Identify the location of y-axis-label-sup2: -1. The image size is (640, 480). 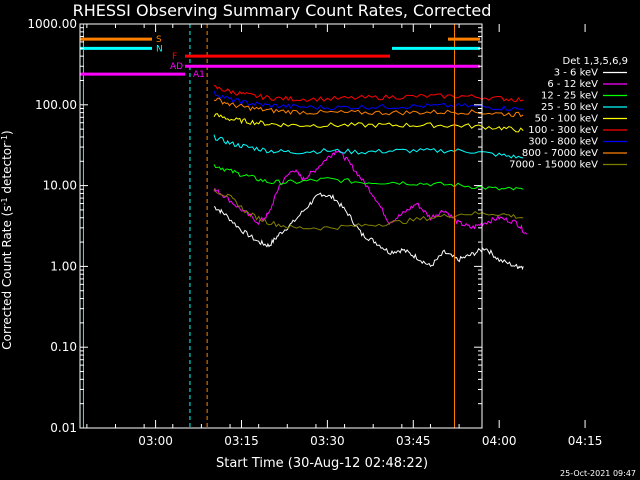
(4, 139).